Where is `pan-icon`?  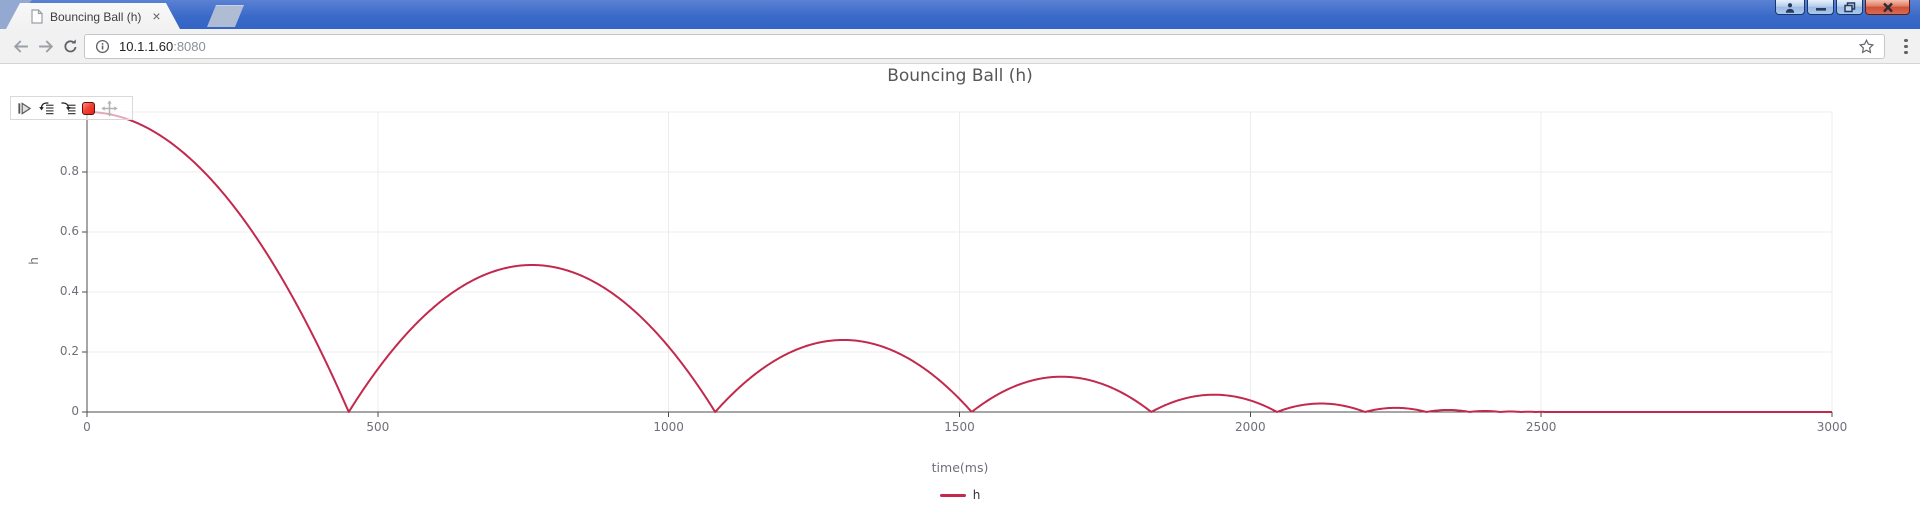 pan-icon is located at coordinates (109, 108).